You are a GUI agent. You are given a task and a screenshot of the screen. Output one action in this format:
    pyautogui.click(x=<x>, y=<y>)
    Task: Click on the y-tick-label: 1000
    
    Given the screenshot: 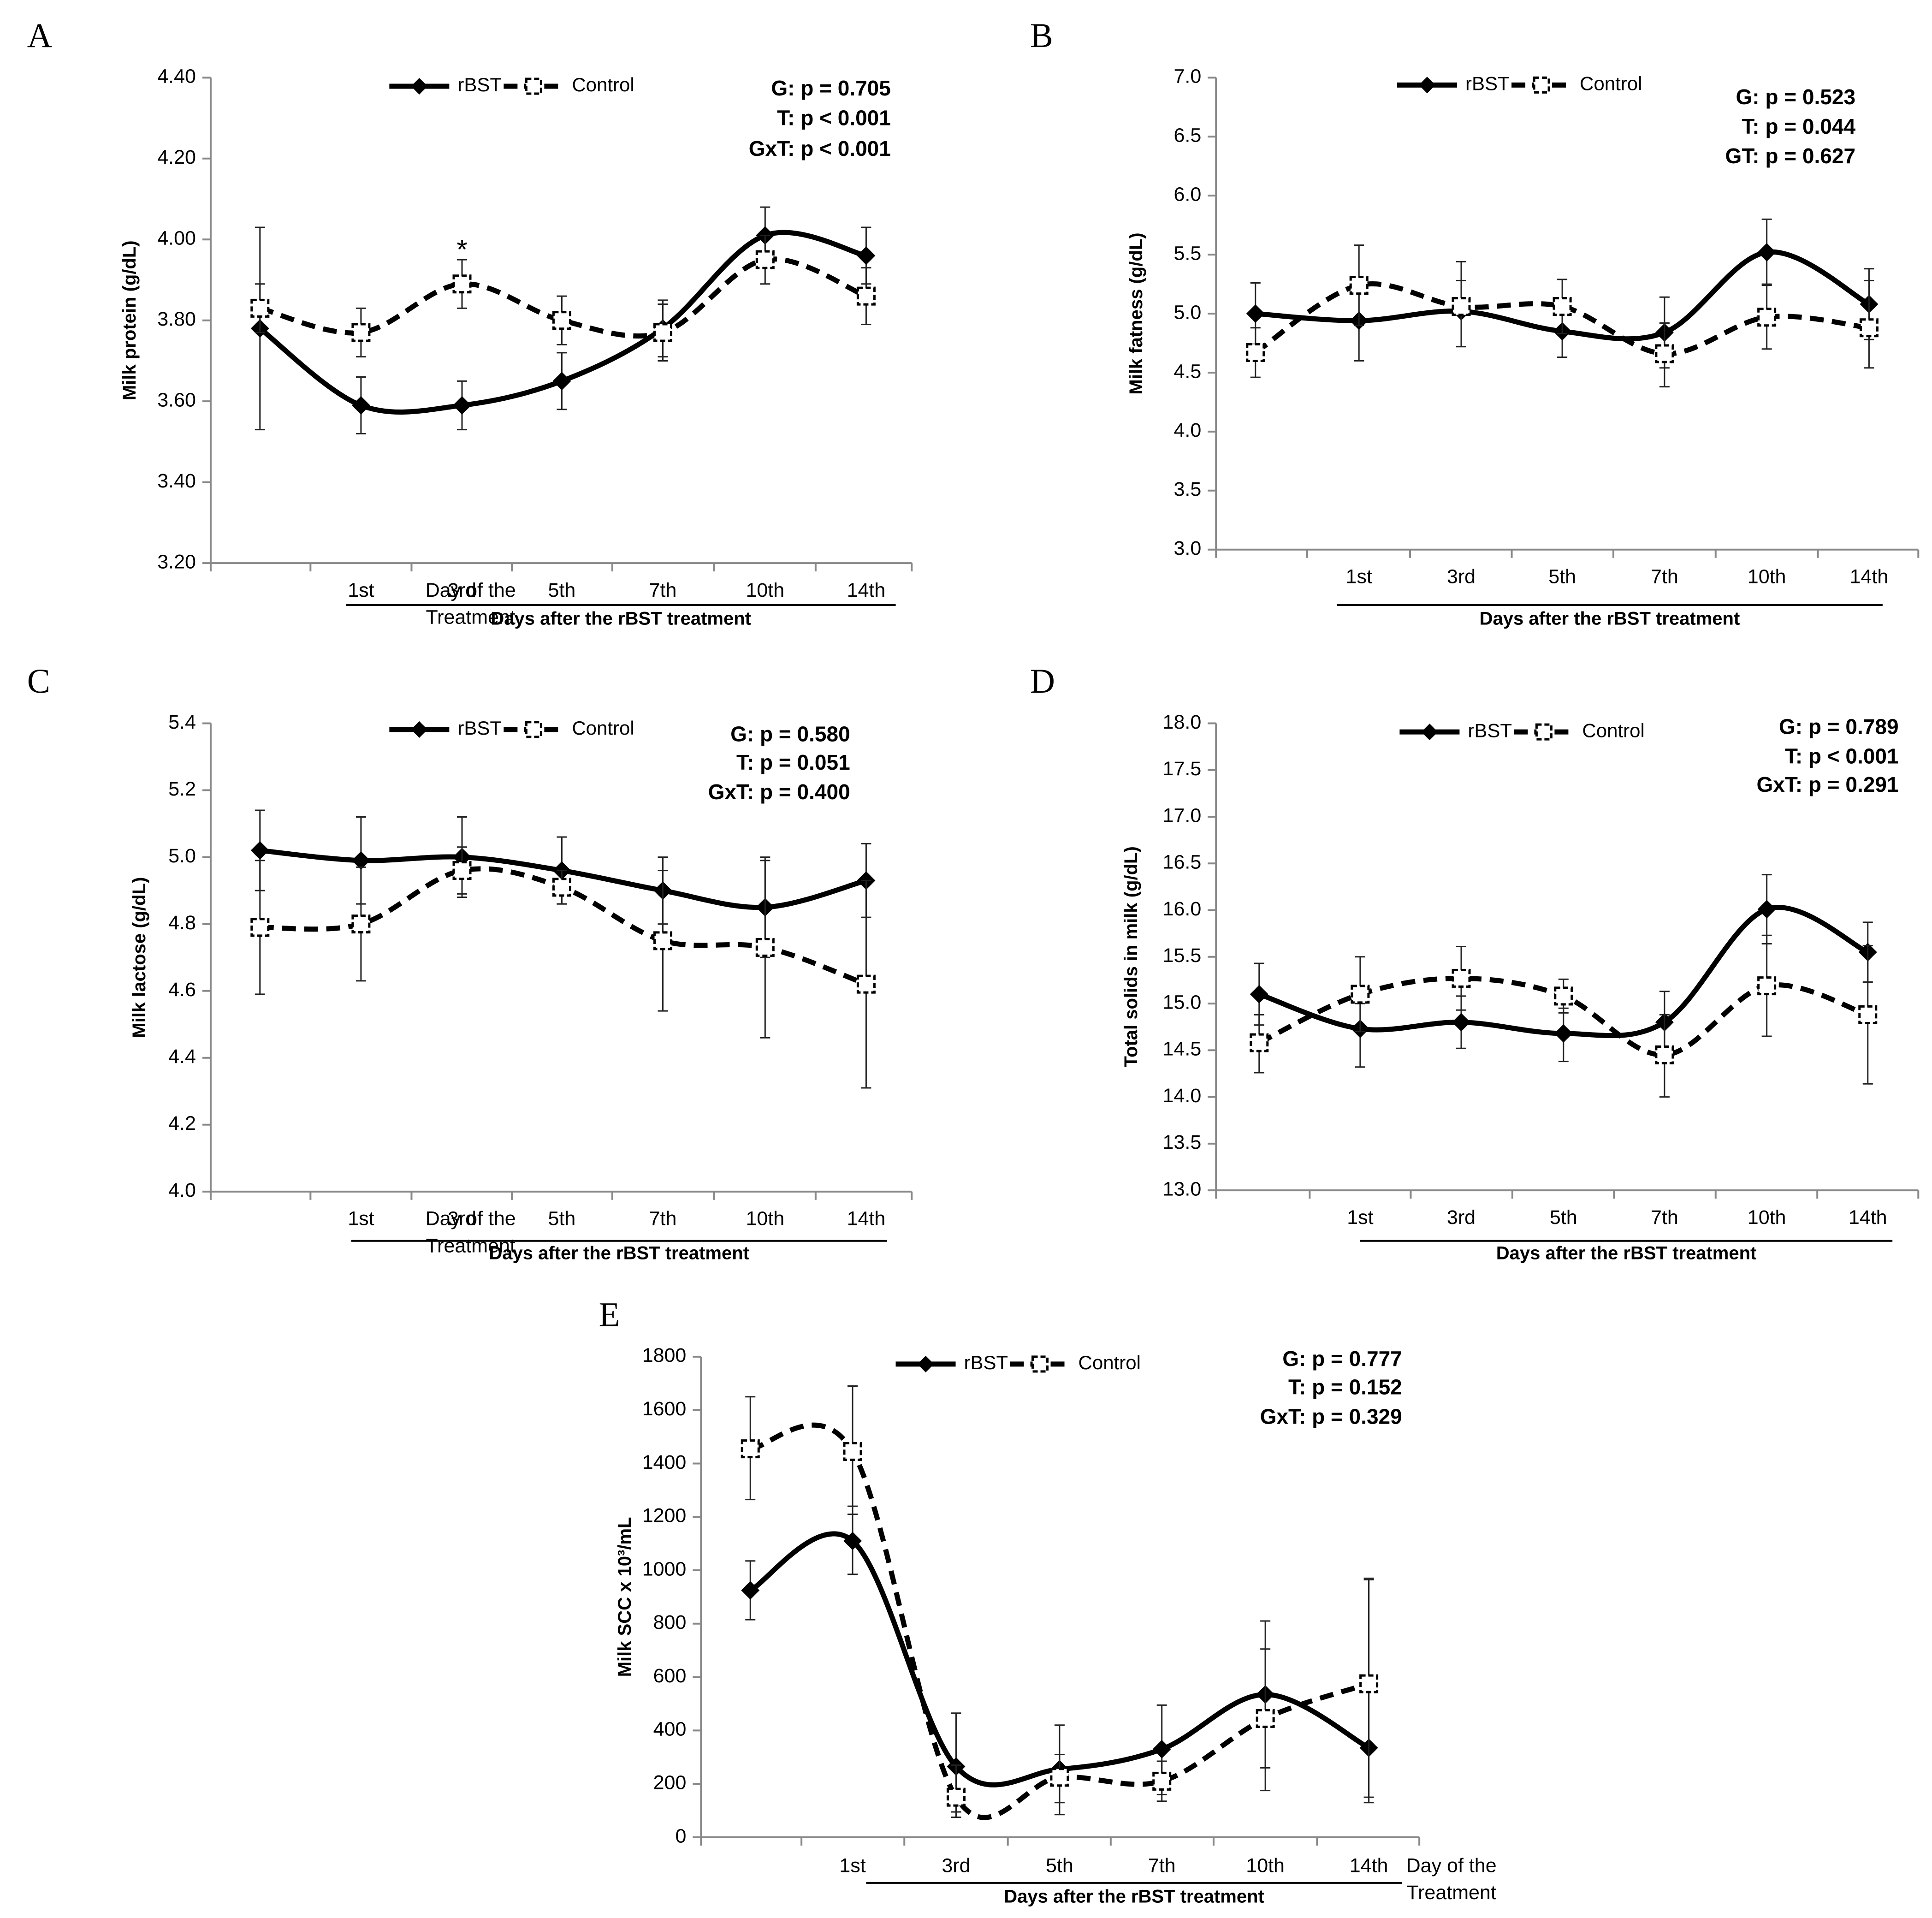 What is the action you would take?
    pyautogui.click(x=665, y=1569)
    